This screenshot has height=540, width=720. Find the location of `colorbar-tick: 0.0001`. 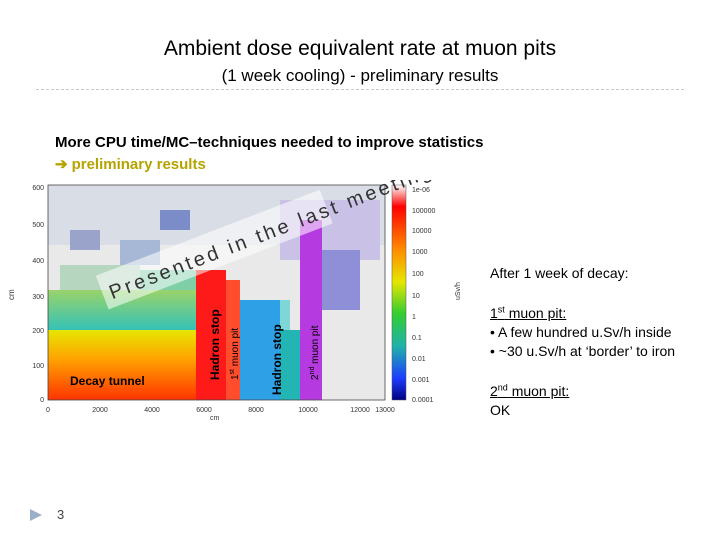

colorbar-tick: 0.0001 is located at coordinates (423, 400).